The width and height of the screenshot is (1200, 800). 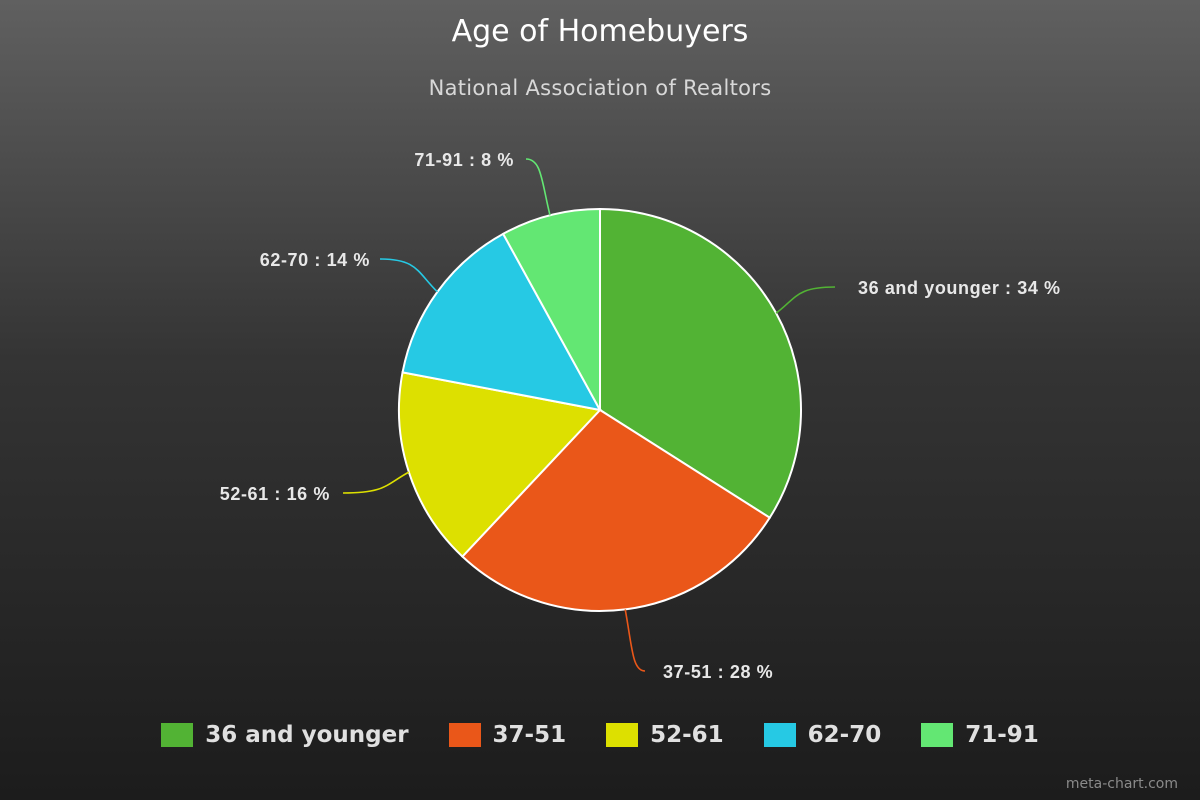 I want to click on legend-label: 36 and younger, so click(x=307, y=735).